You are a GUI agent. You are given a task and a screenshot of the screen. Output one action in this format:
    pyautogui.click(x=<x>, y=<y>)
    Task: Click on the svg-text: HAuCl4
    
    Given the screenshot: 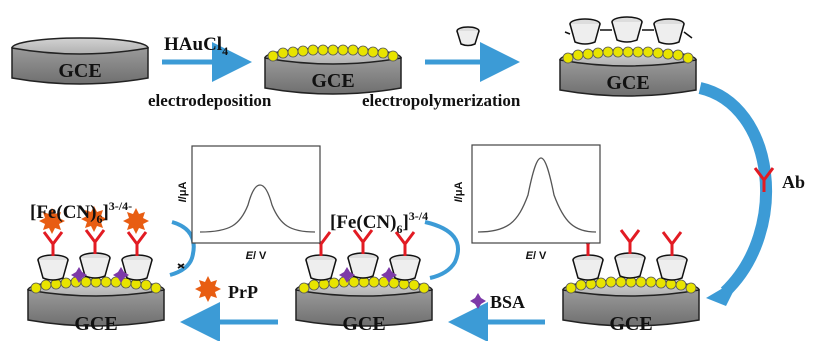 What is the action you would take?
    pyautogui.click(x=196, y=46)
    